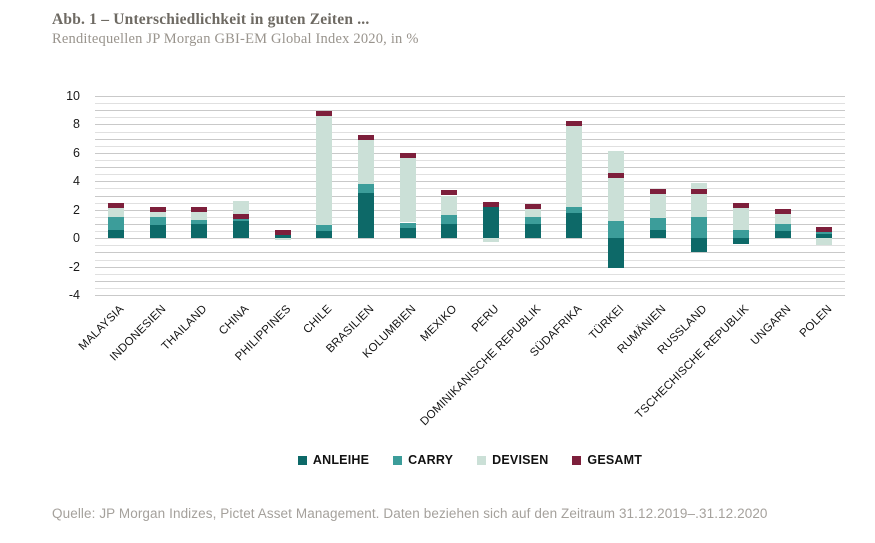 The width and height of the screenshot is (875, 543). I want to click on legend-swatch-devisen, so click(482, 460).